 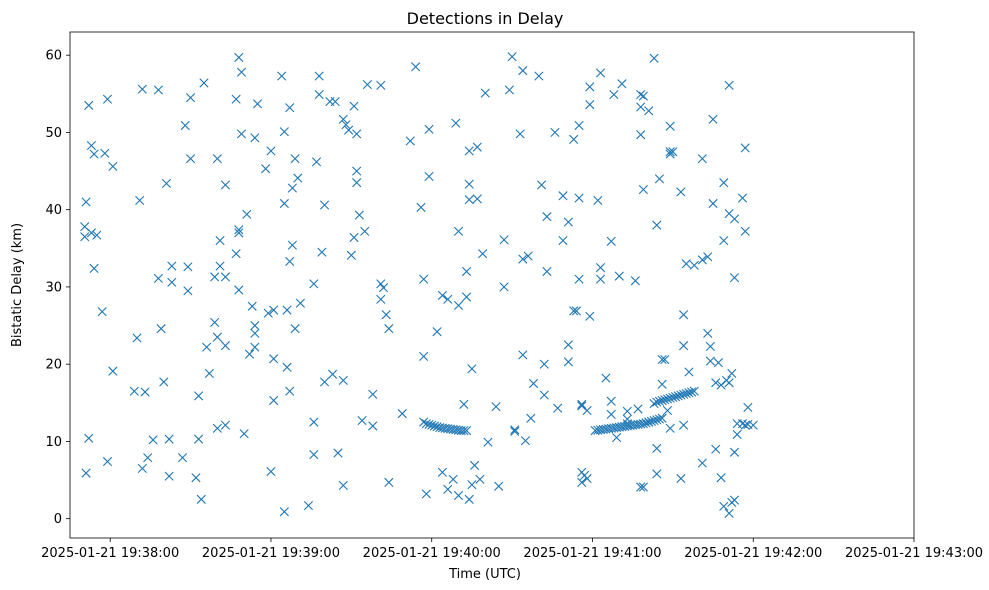 I want to click on x-tick-label: 2025-01-21 19:39:00, so click(x=271, y=553).